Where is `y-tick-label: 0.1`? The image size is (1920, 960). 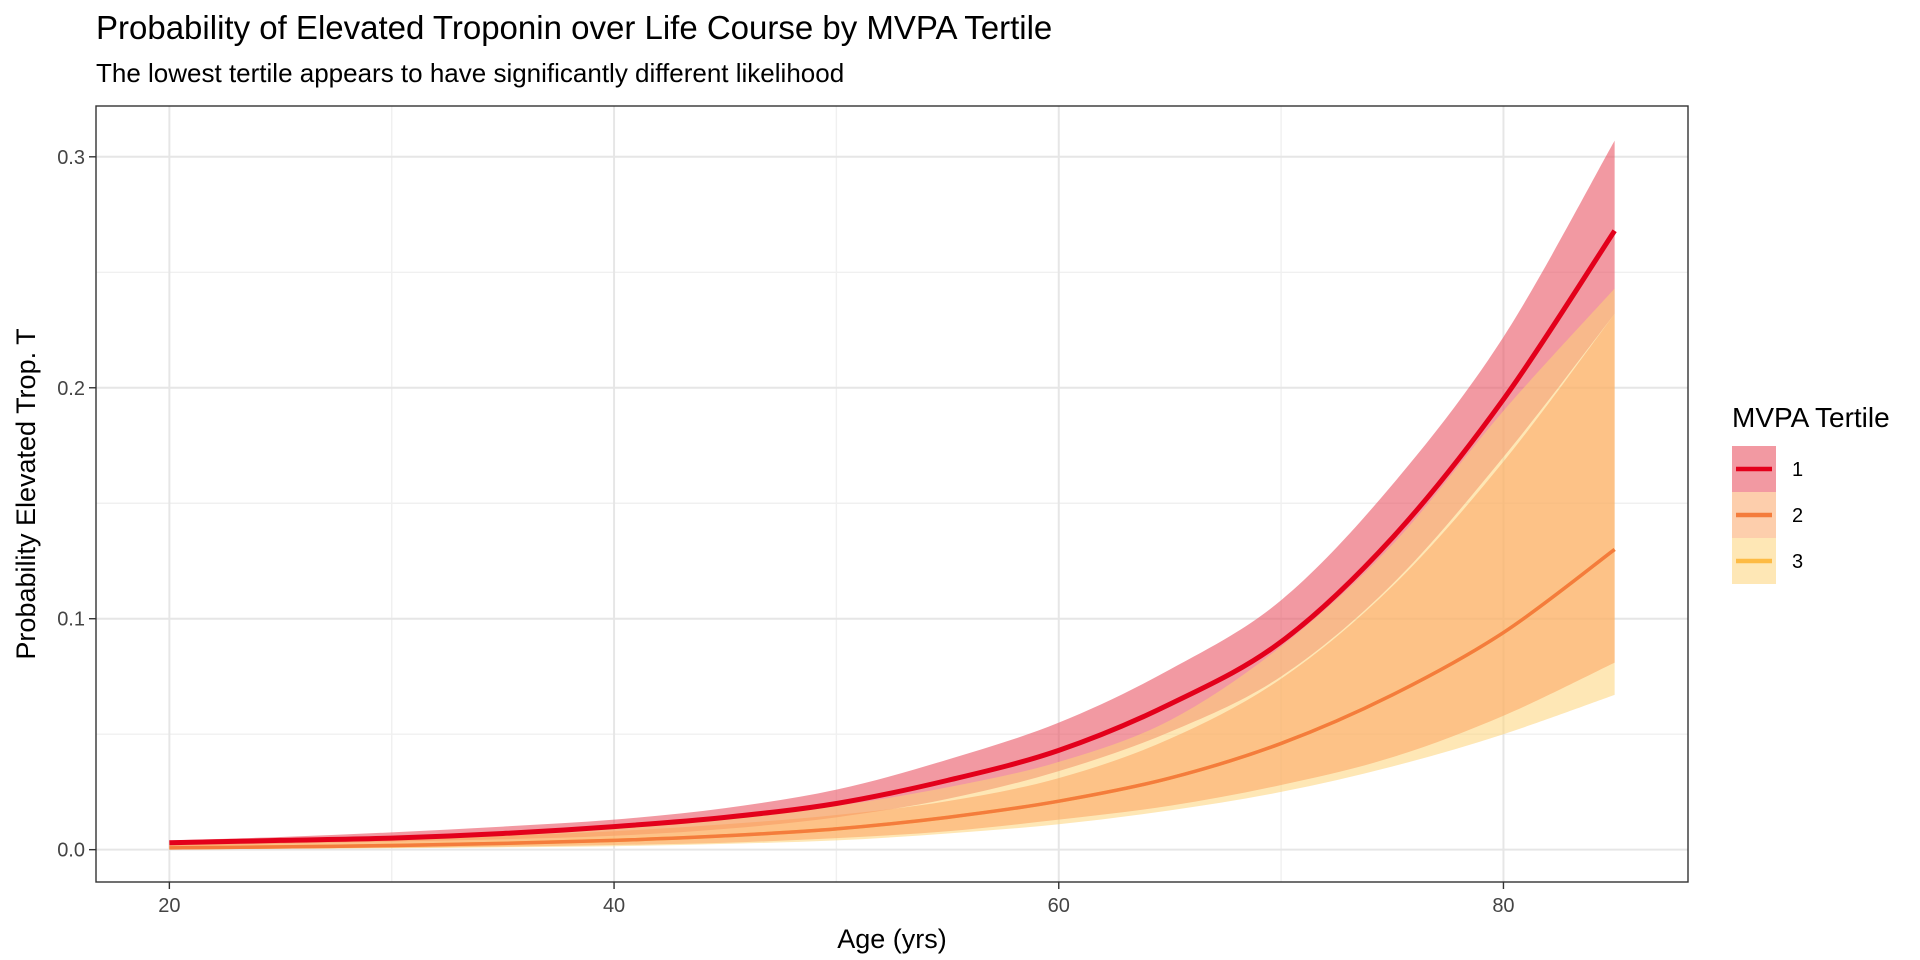 y-tick-label: 0.1 is located at coordinates (71, 620).